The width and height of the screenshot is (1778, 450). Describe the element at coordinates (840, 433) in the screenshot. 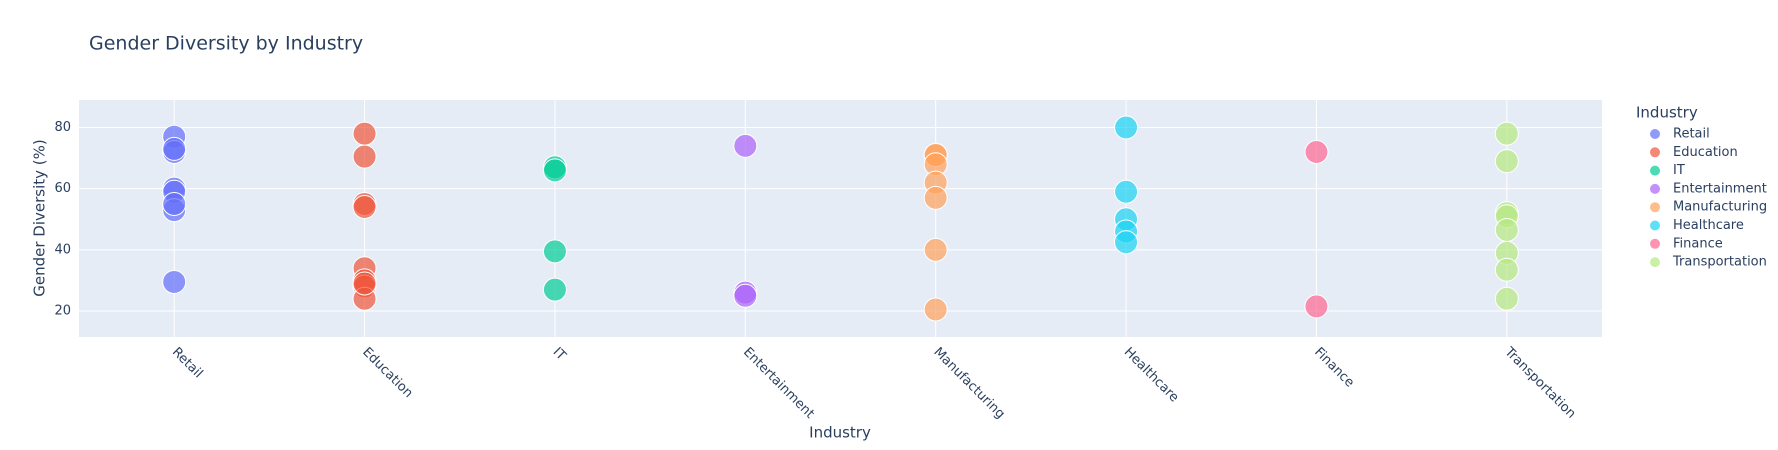

I see `x-axis-title: Industry` at that location.